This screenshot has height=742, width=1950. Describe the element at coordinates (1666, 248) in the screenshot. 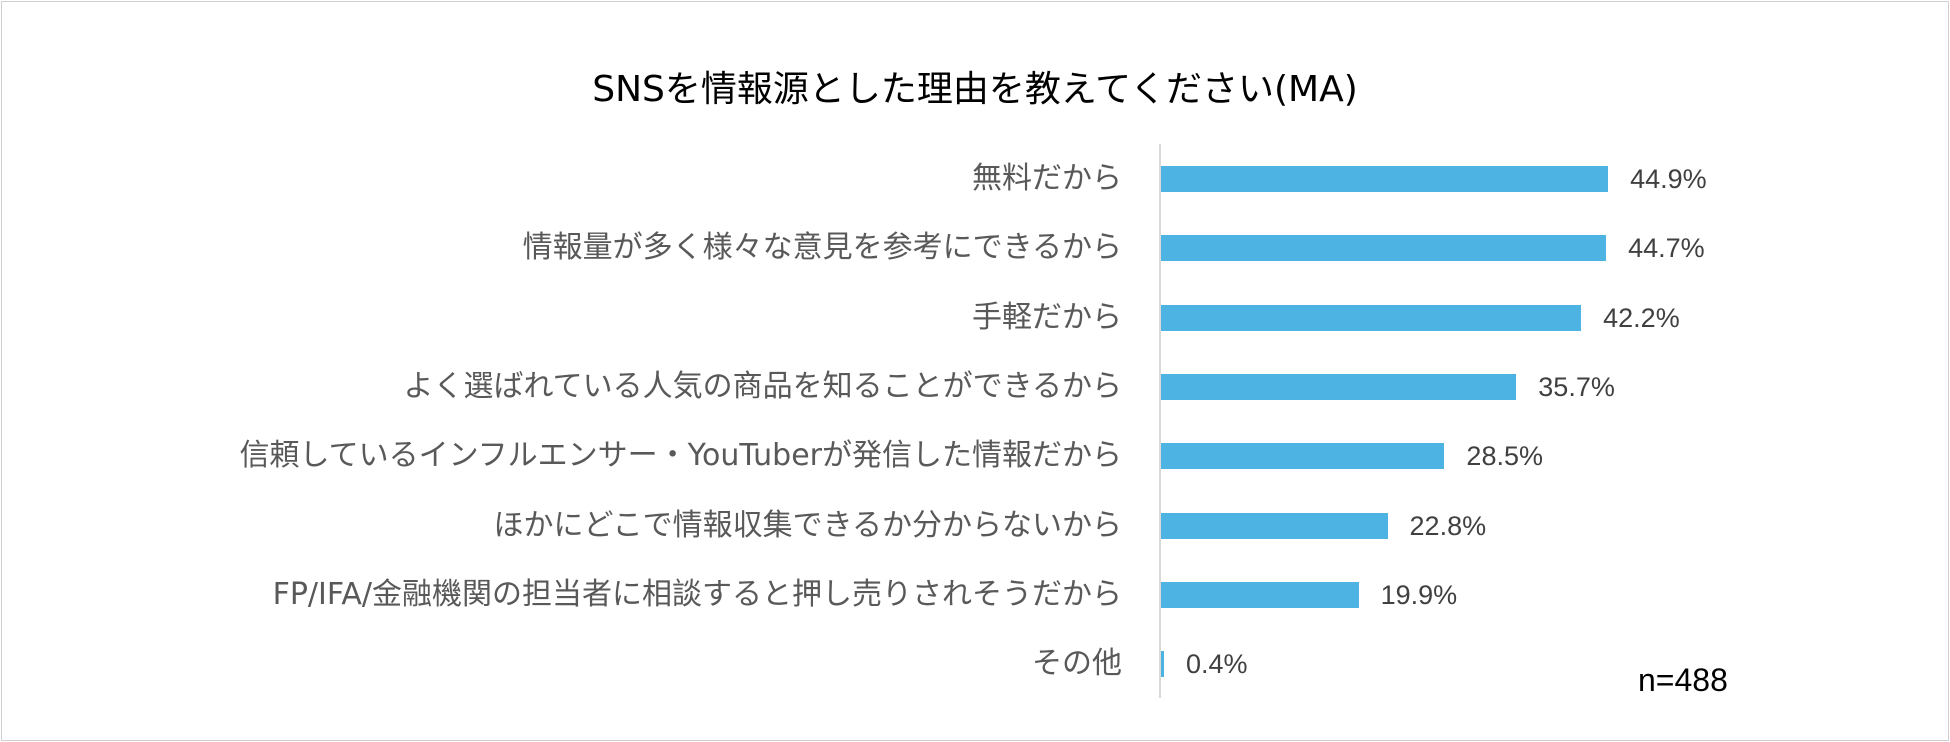

I see `data-label: 44.7%` at that location.